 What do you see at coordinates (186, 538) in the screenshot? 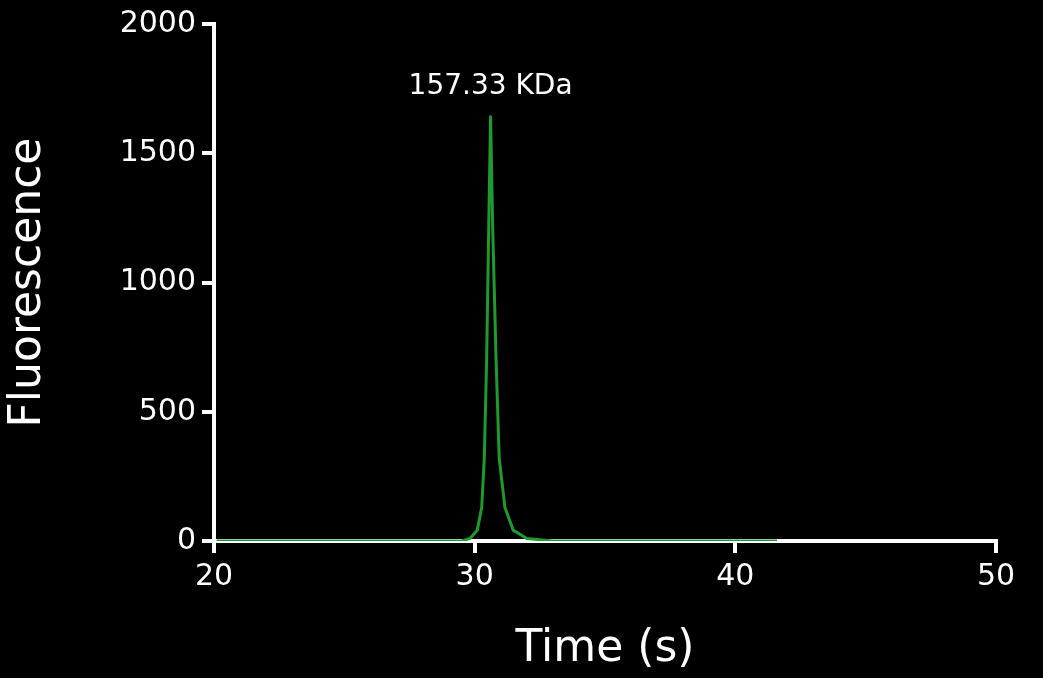
I see `y-tick-label: 0` at bounding box center [186, 538].